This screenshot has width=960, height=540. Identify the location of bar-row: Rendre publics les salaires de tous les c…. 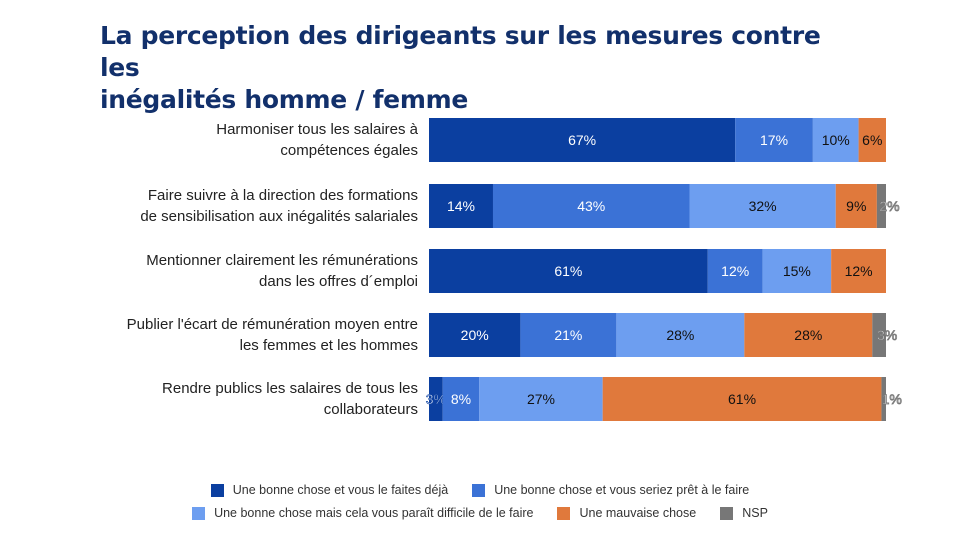
(532, 399).